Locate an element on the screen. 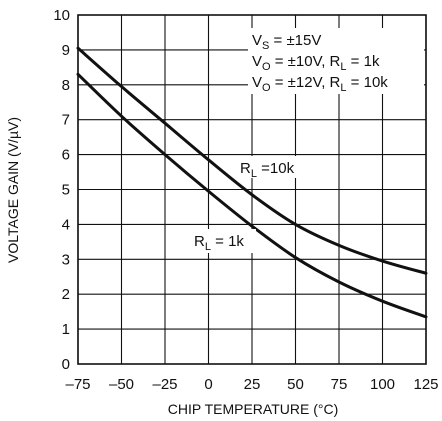 The image size is (442, 421). x-tick-label-4: 25 is located at coordinates (252, 384).